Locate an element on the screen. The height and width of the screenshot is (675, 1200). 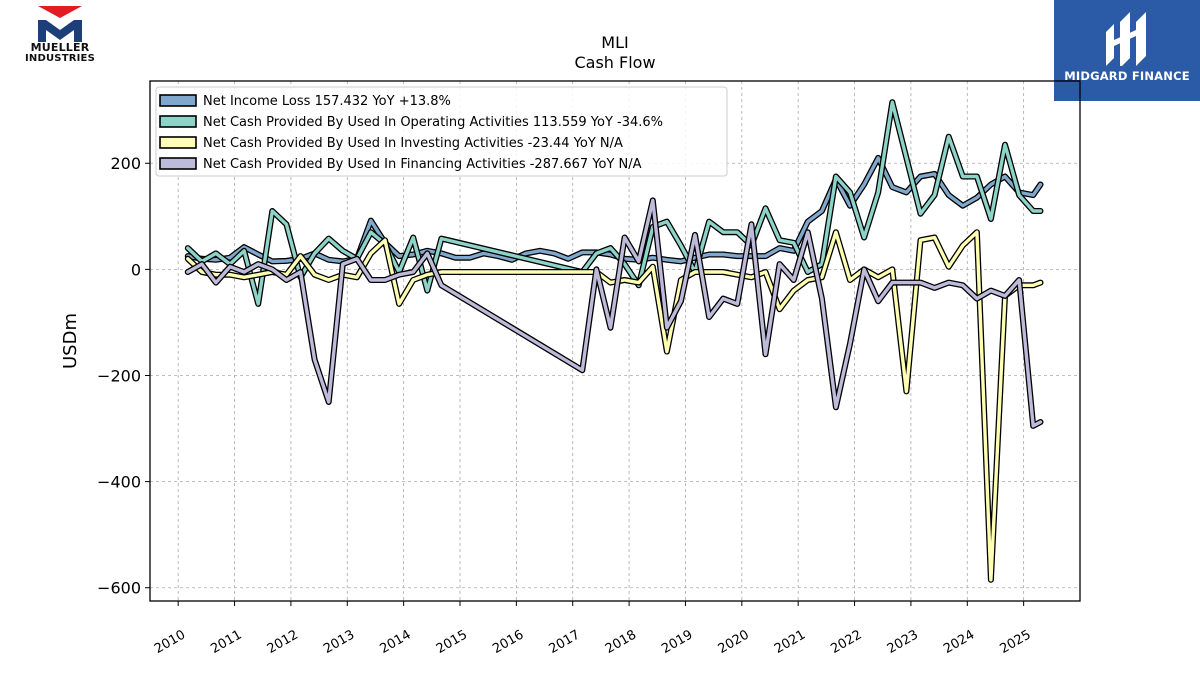
mueller-industries-logo: MUELLER INDUSTRIES is located at coordinates (60, 36).